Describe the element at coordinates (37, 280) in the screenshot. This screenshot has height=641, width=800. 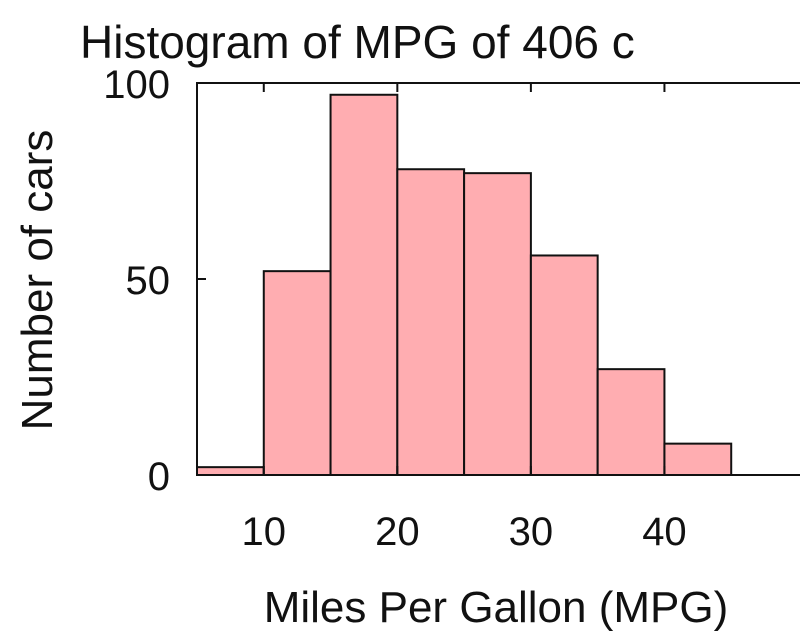
I see `y-axis-label: Number of cars` at that location.